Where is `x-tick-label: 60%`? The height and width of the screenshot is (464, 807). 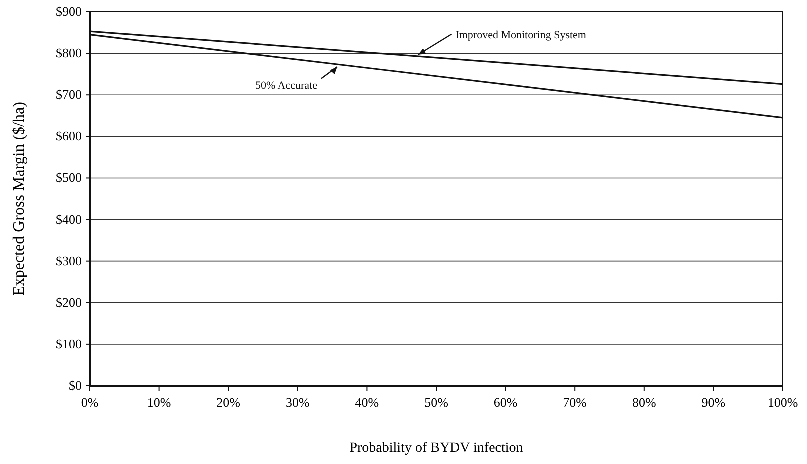
x-tick-label: 60% is located at coordinates (506, 402).